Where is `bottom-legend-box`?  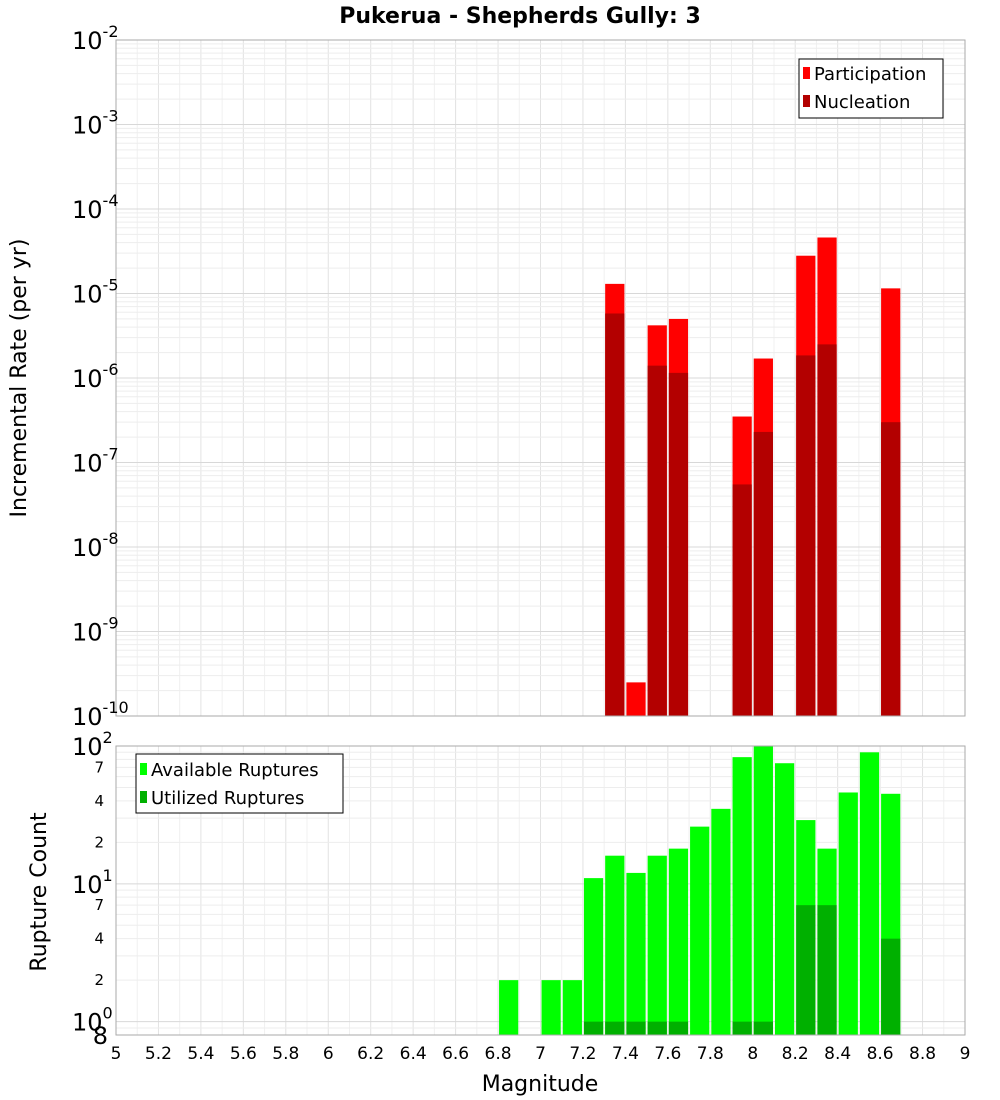 bottom-legend-box is located at coordinates (239, 783).